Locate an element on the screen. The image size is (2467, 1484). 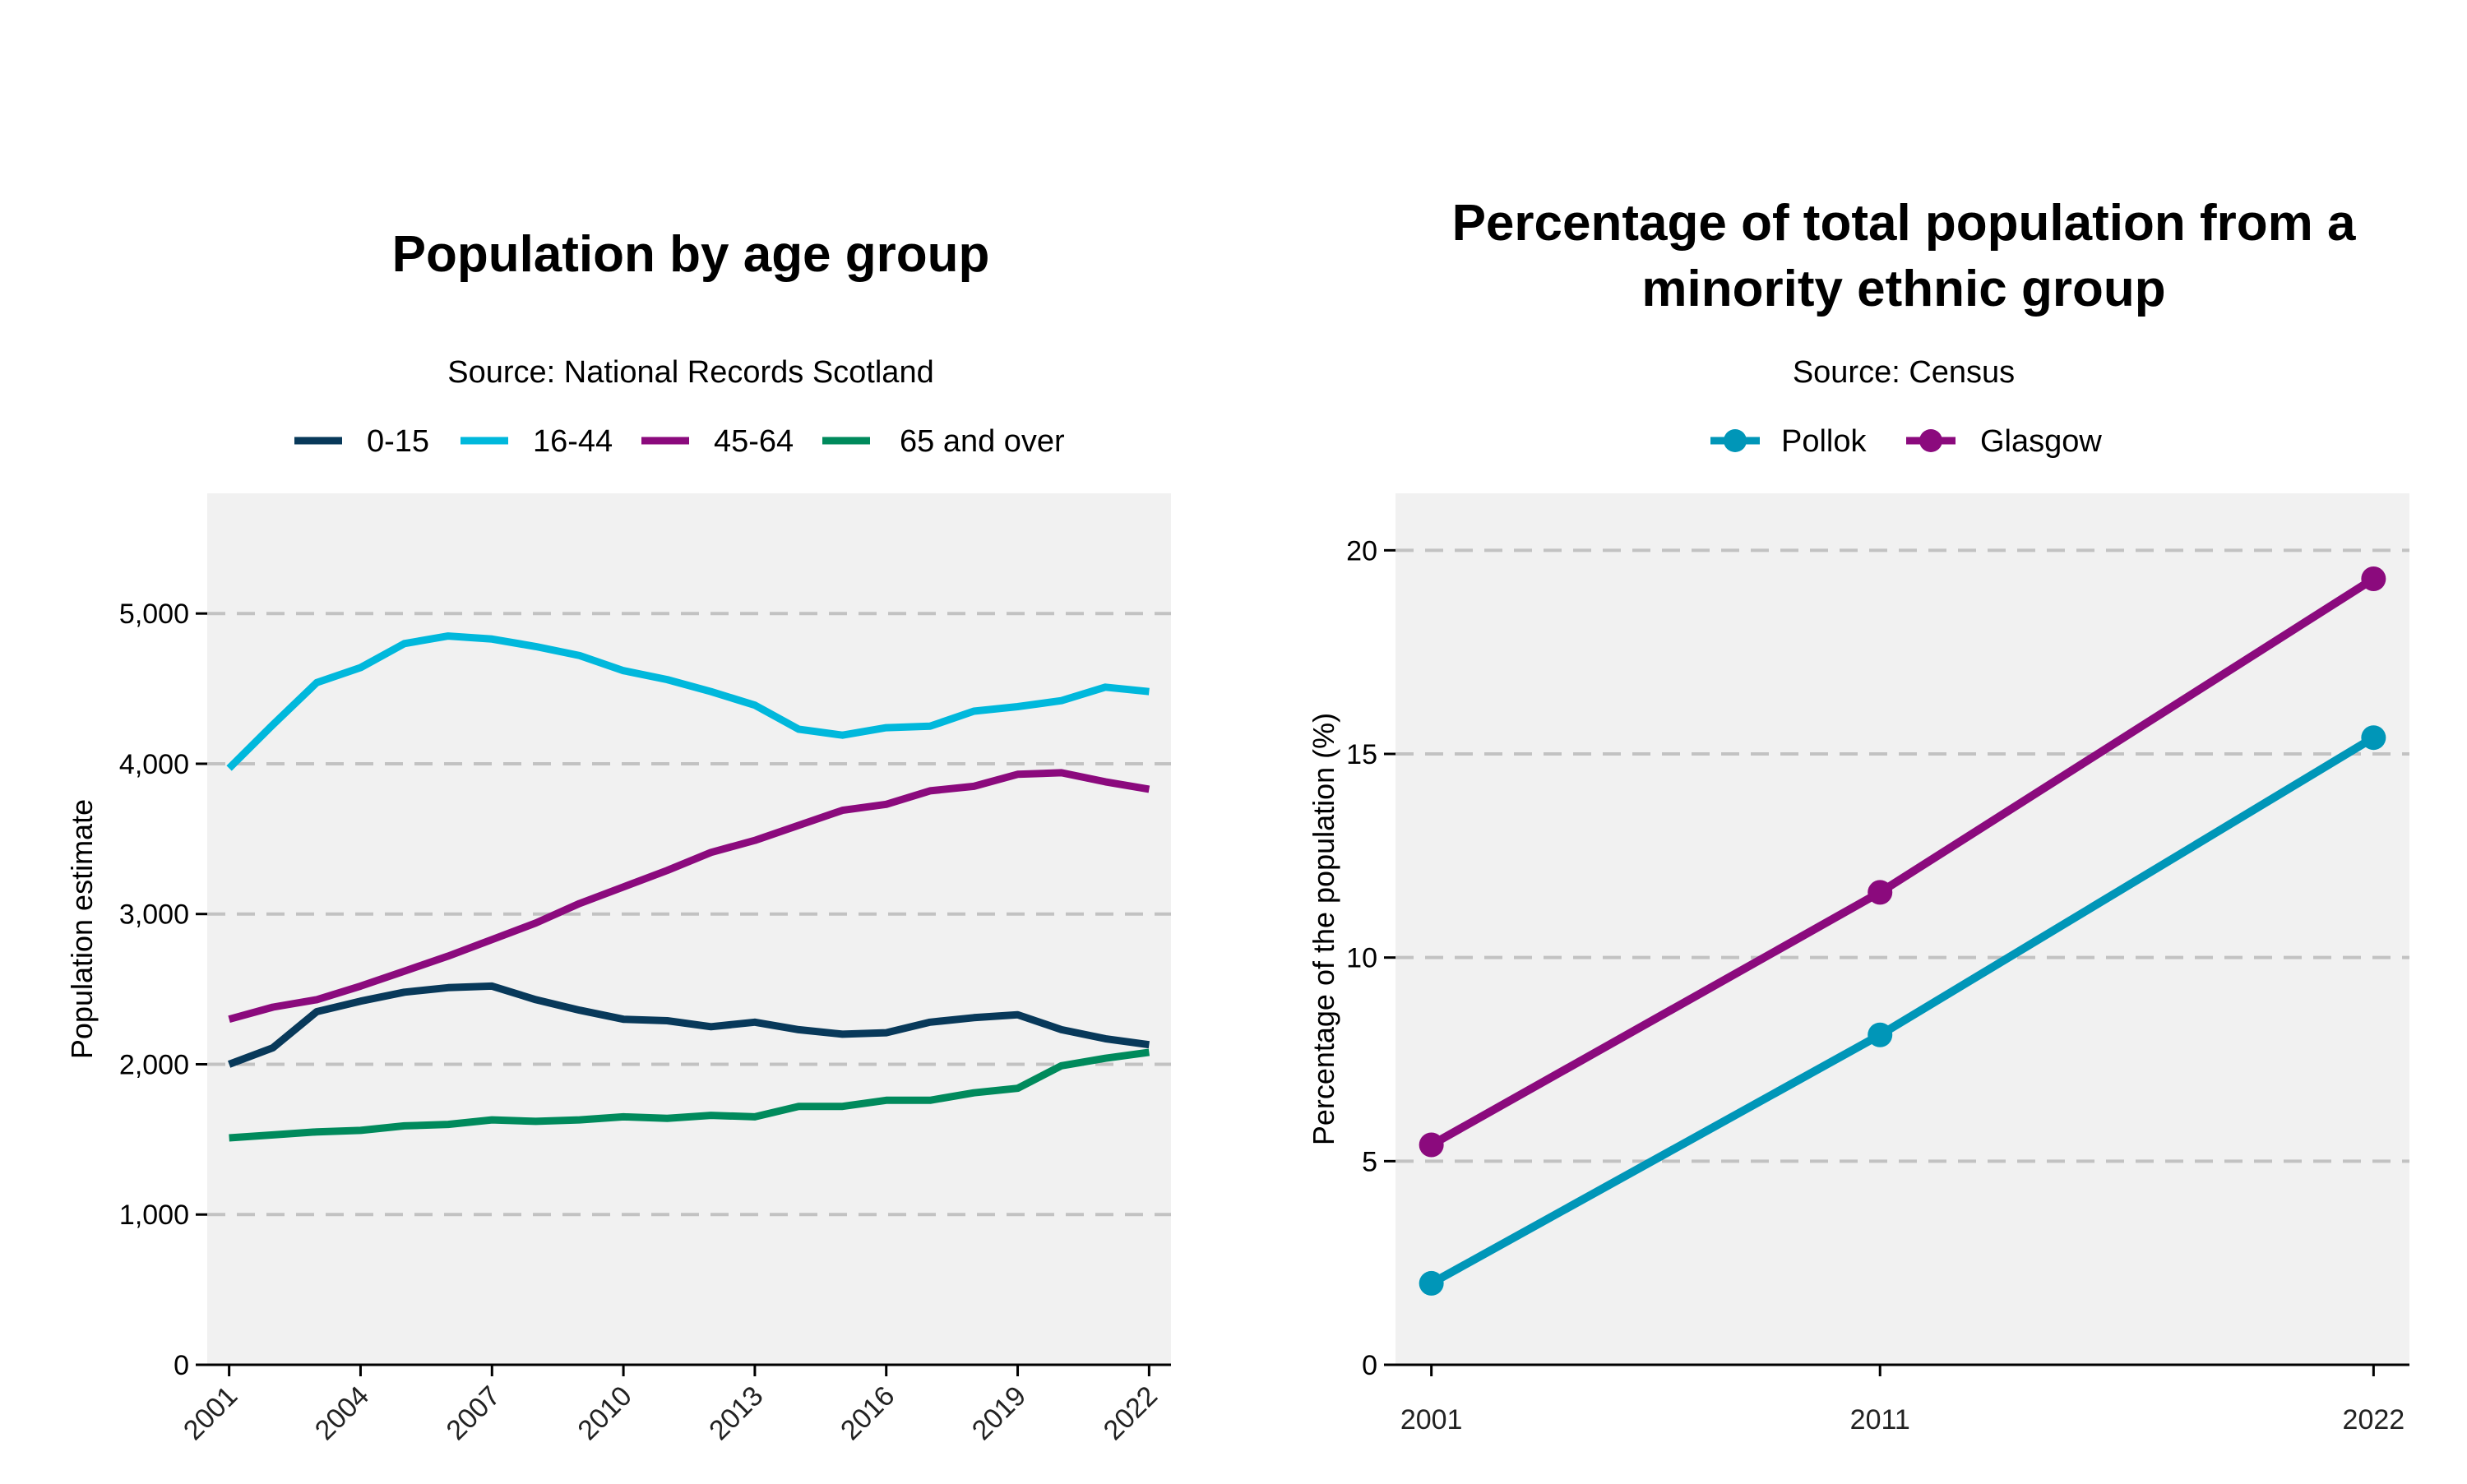
age-chart-title: Population by age group is located at coordinates (691, 255).